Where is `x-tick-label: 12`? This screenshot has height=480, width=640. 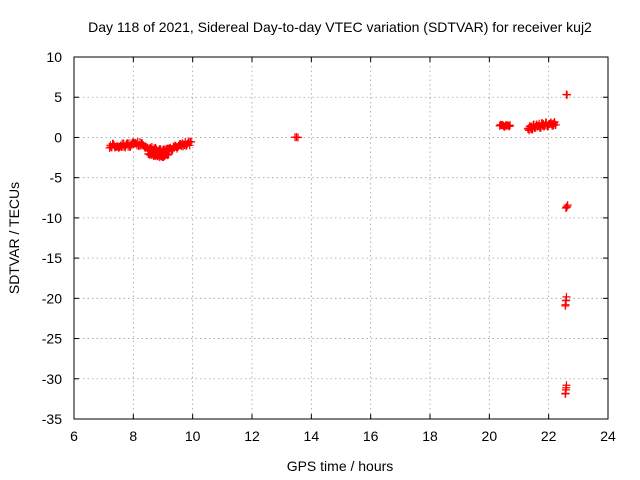
x-tick-label: 12 is located at coordinates (252, 436).